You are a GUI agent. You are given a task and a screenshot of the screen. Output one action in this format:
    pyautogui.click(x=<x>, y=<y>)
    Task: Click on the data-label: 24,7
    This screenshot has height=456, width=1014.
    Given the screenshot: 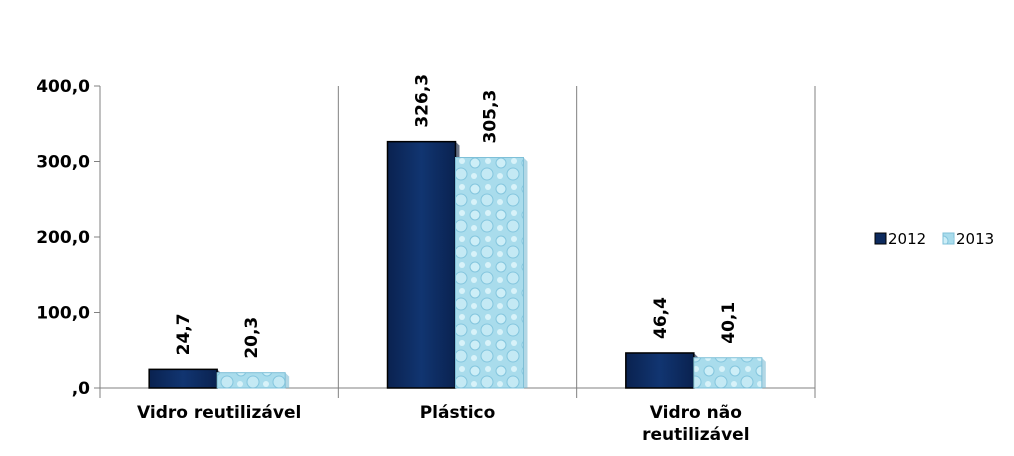 What is the action you would take?
    pyautogui.click(x=184, y=334)
    